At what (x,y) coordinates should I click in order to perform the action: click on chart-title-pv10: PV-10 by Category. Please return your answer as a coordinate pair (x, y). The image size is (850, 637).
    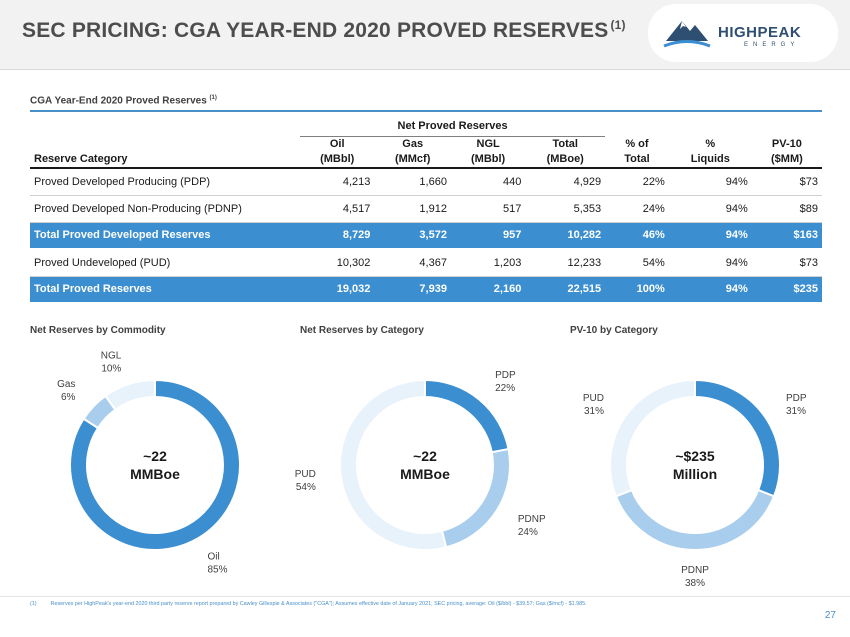
    Looking at the image, I should click on (614, 330).